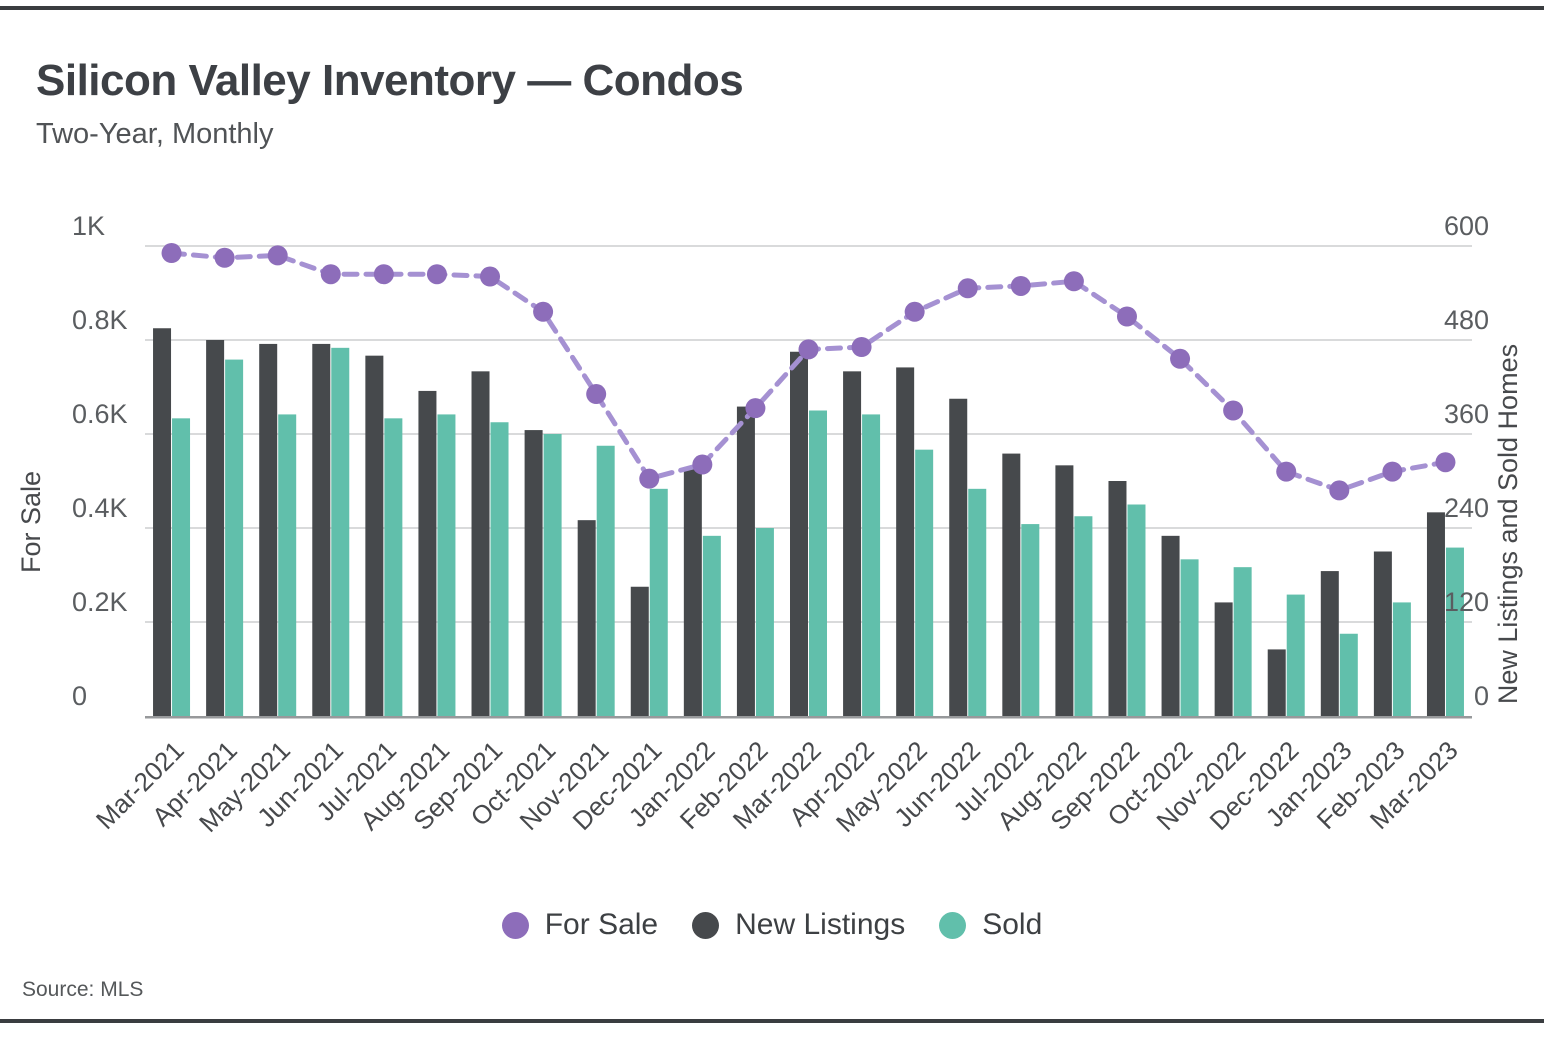  I want to click on left-axis-tick-label: 0.6K, so click(100, 414).